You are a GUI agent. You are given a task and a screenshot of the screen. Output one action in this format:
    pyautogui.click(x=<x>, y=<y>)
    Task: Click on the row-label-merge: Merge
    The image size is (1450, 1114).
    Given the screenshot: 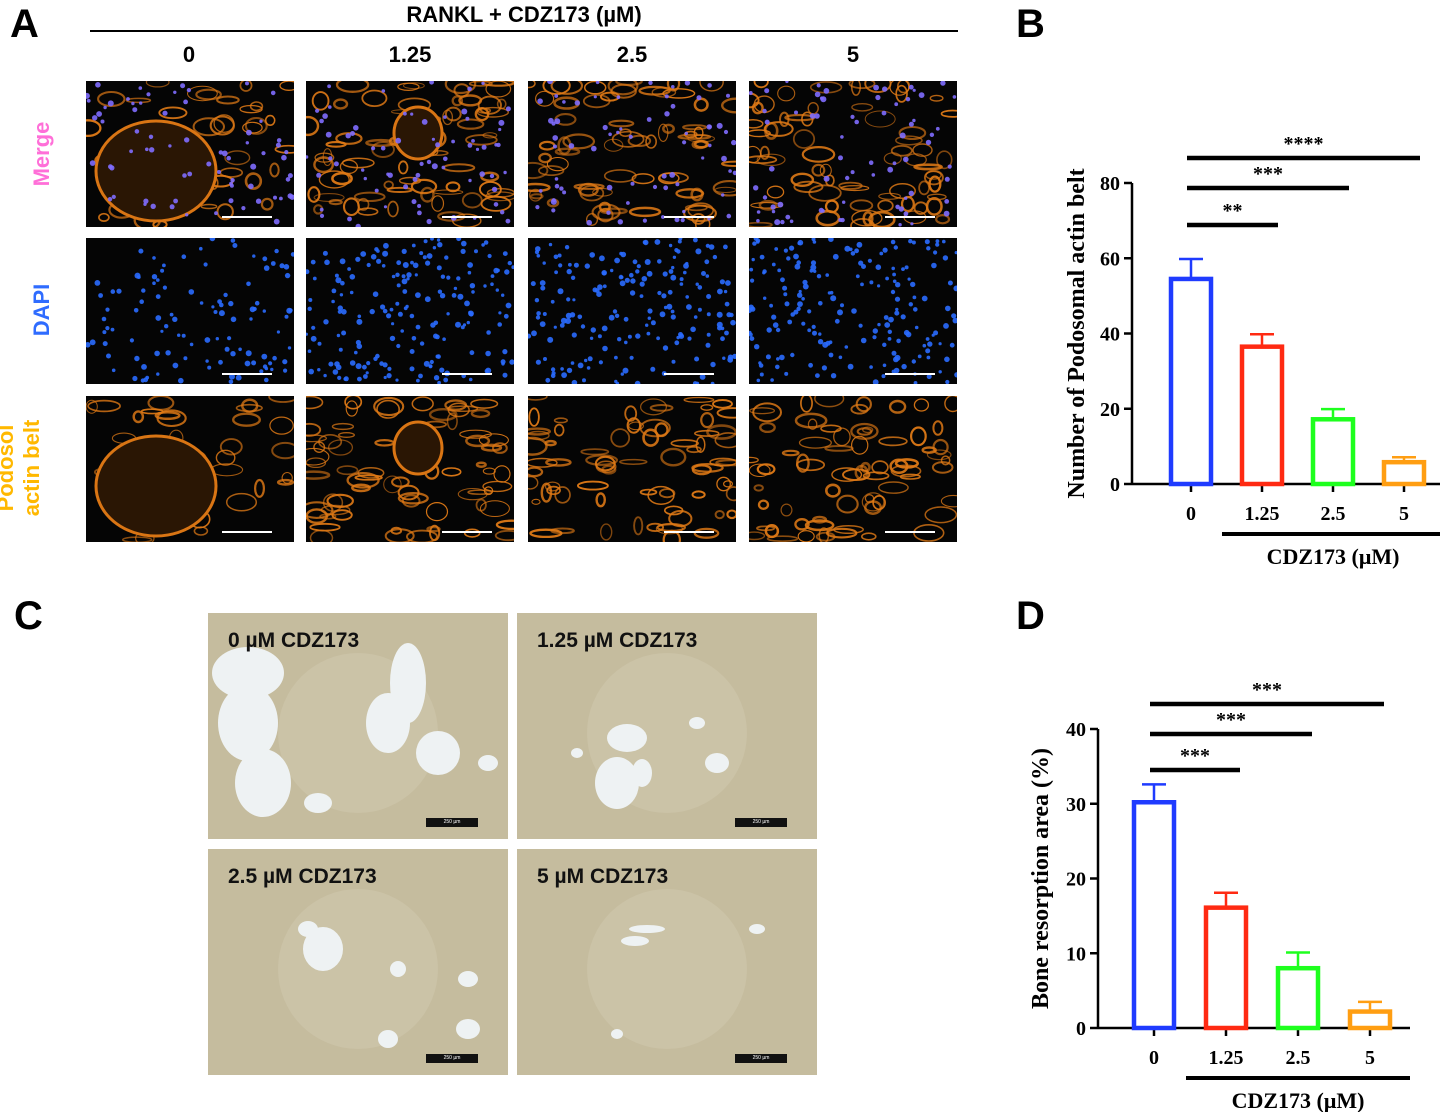 What is the action you would take?
    pyautogui.click(x=43, y=154)
    